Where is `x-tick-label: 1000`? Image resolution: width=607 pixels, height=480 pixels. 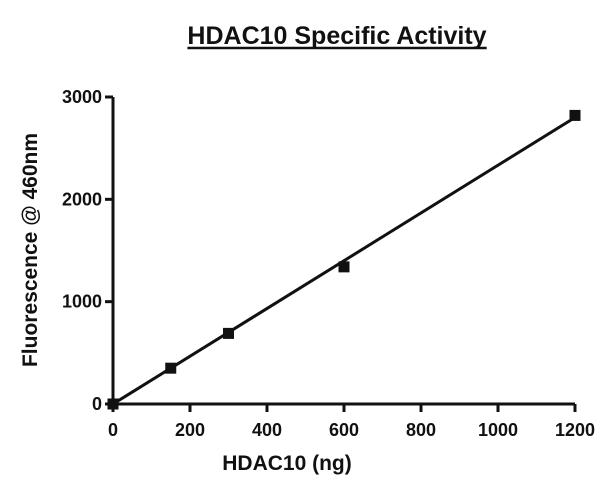
x-tick-label: 1000 is located at coordinates (498, 430).